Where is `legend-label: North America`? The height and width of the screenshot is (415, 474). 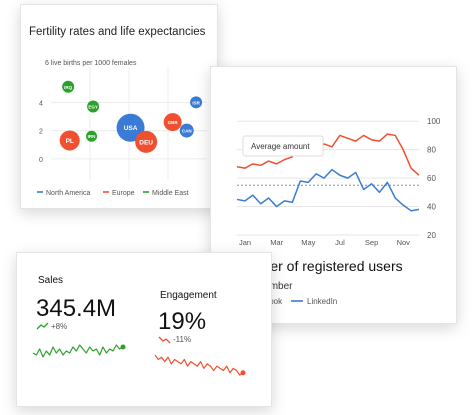
legend-label: North America is located at coordinates (68, 193).